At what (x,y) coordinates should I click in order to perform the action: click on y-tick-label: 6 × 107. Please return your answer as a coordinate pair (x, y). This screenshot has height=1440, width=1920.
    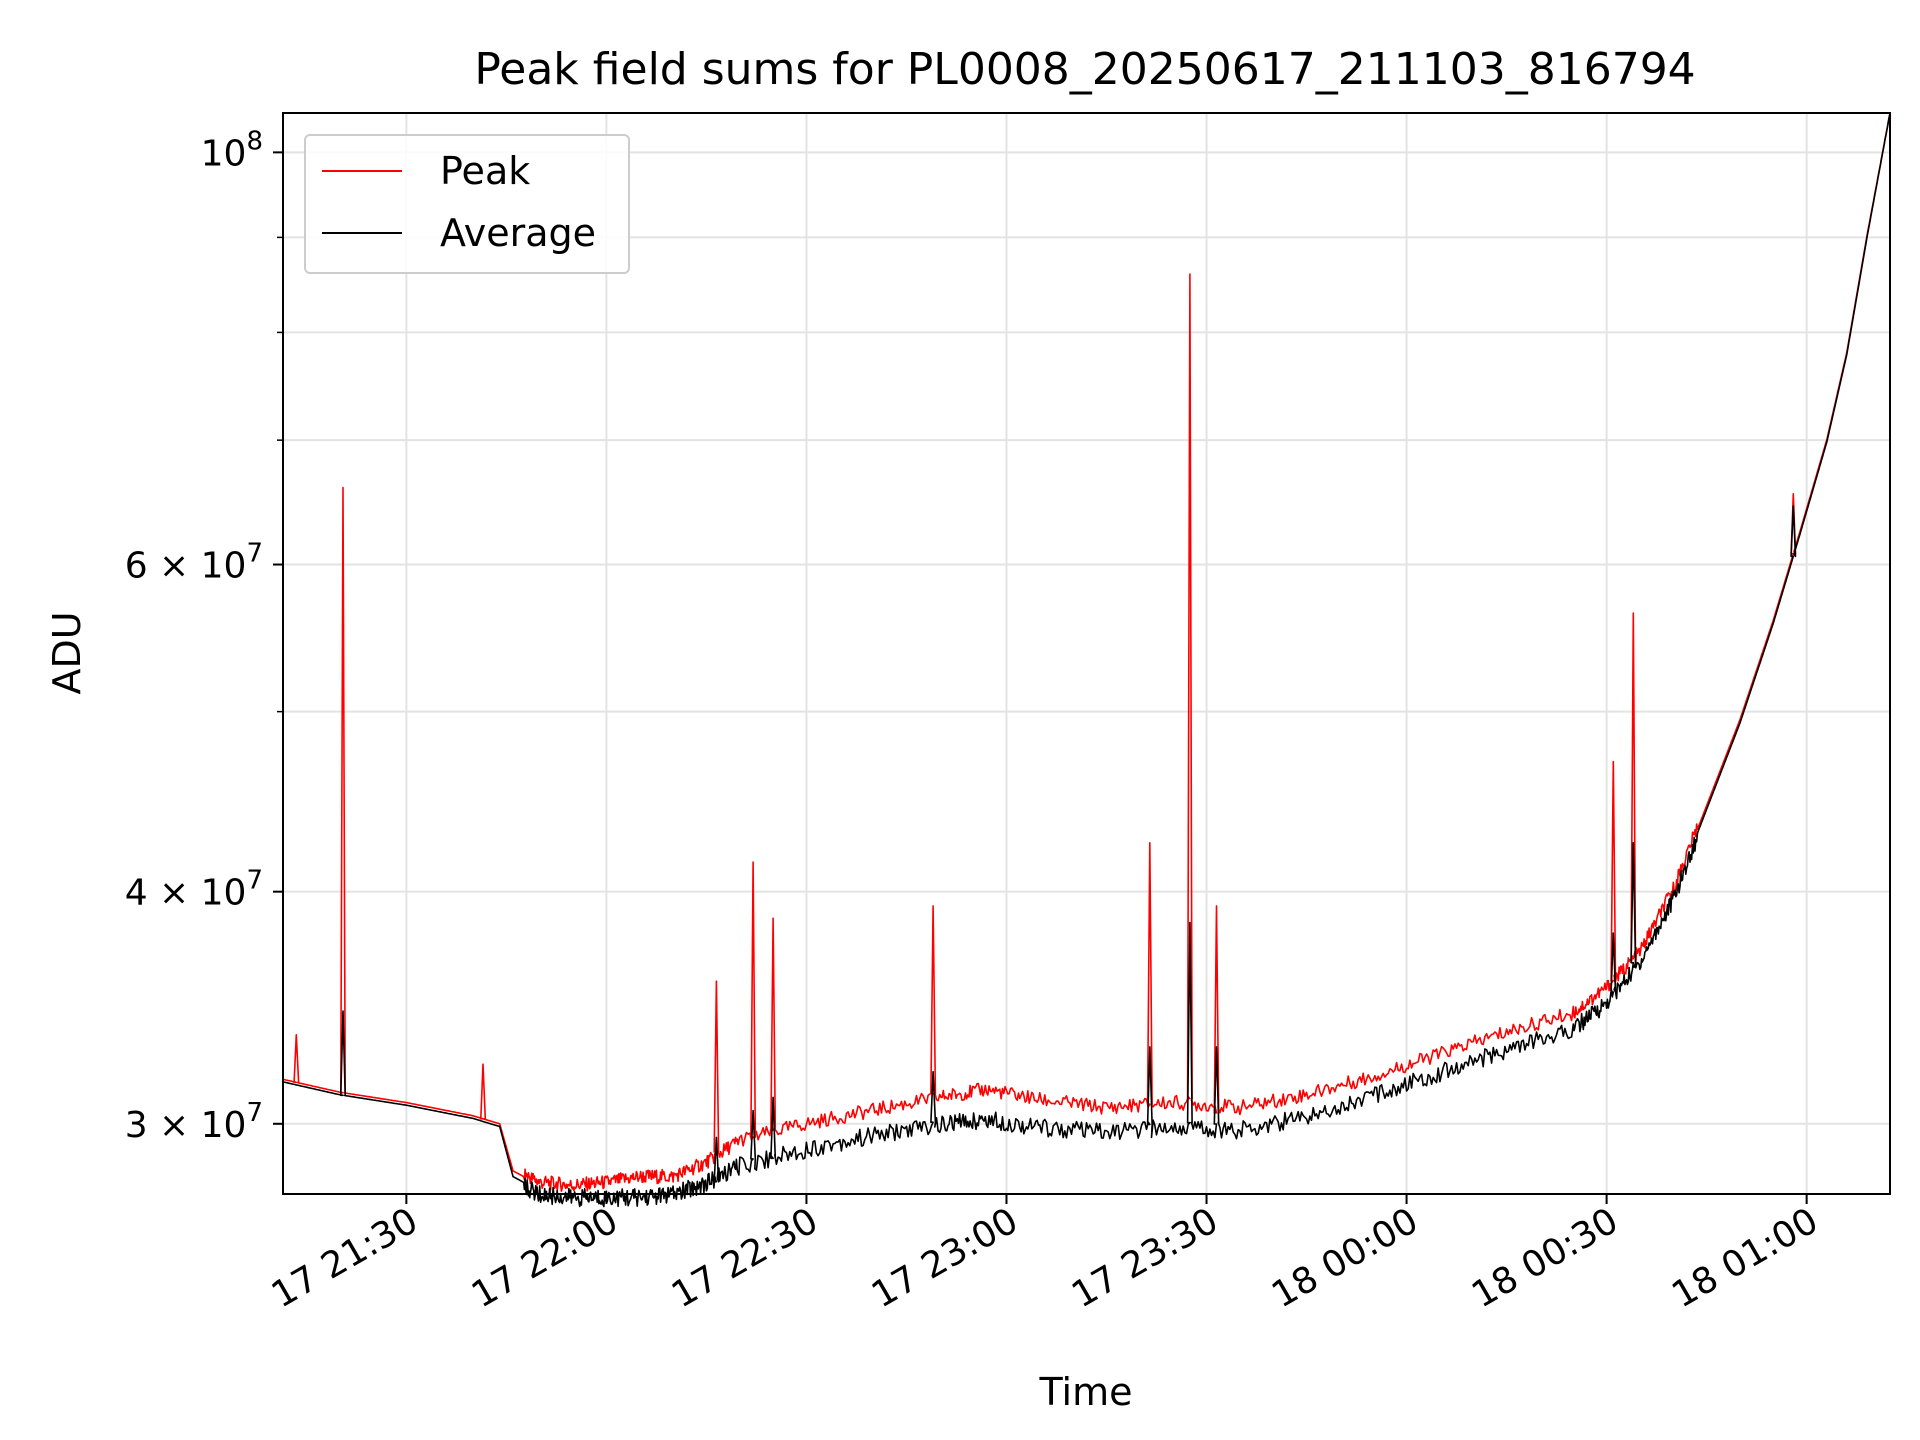
    Looking at the image, I should click on (194, 563).